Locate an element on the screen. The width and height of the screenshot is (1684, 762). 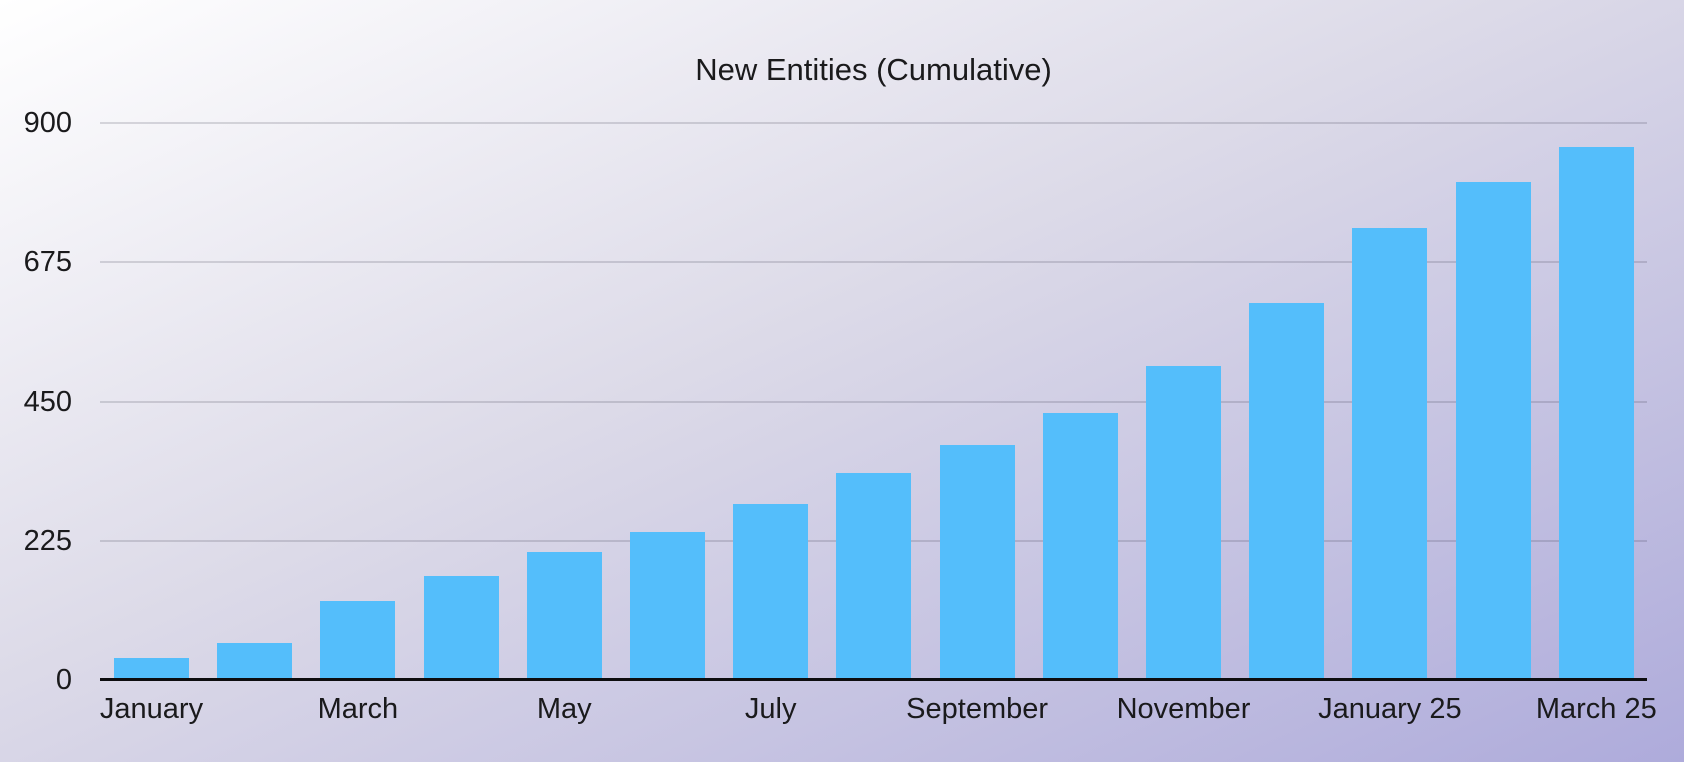
y-tick-label-450: 450 is located at coordinates (47, 401).